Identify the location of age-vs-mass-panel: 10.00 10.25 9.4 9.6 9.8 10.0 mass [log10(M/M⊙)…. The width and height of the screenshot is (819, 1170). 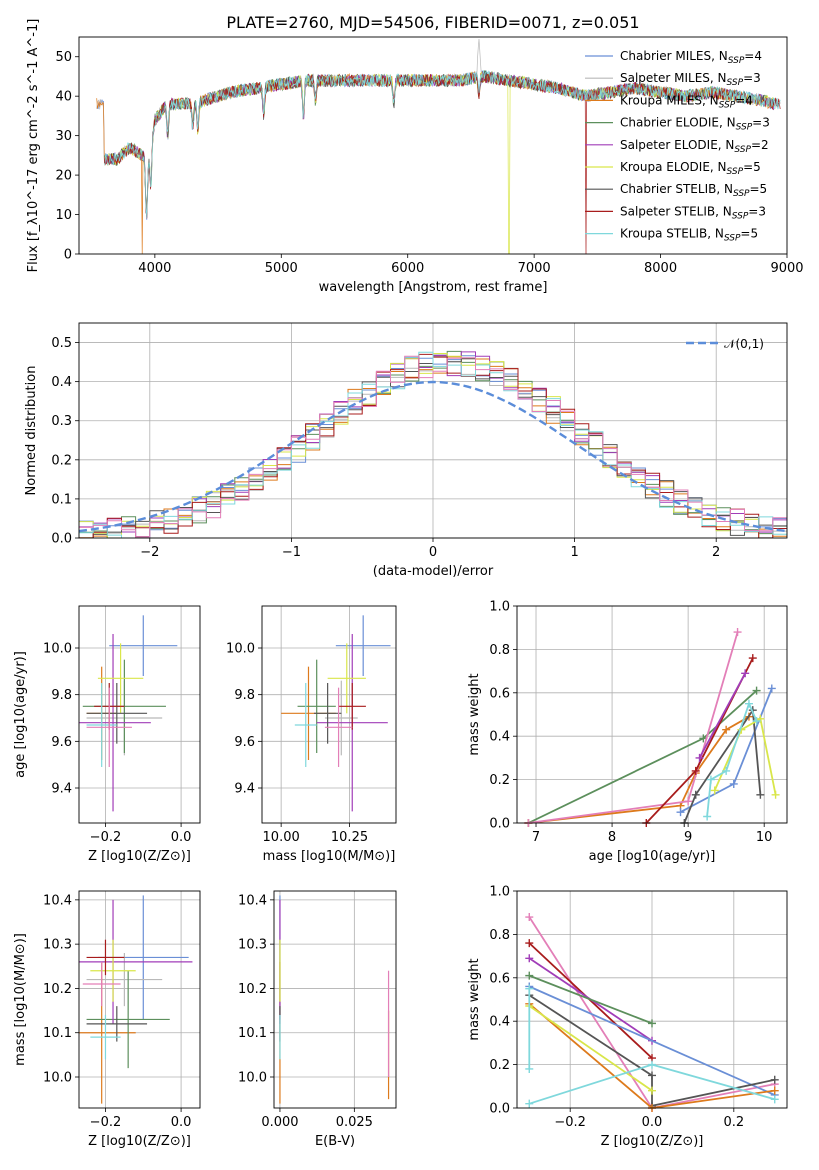
(311, 734).